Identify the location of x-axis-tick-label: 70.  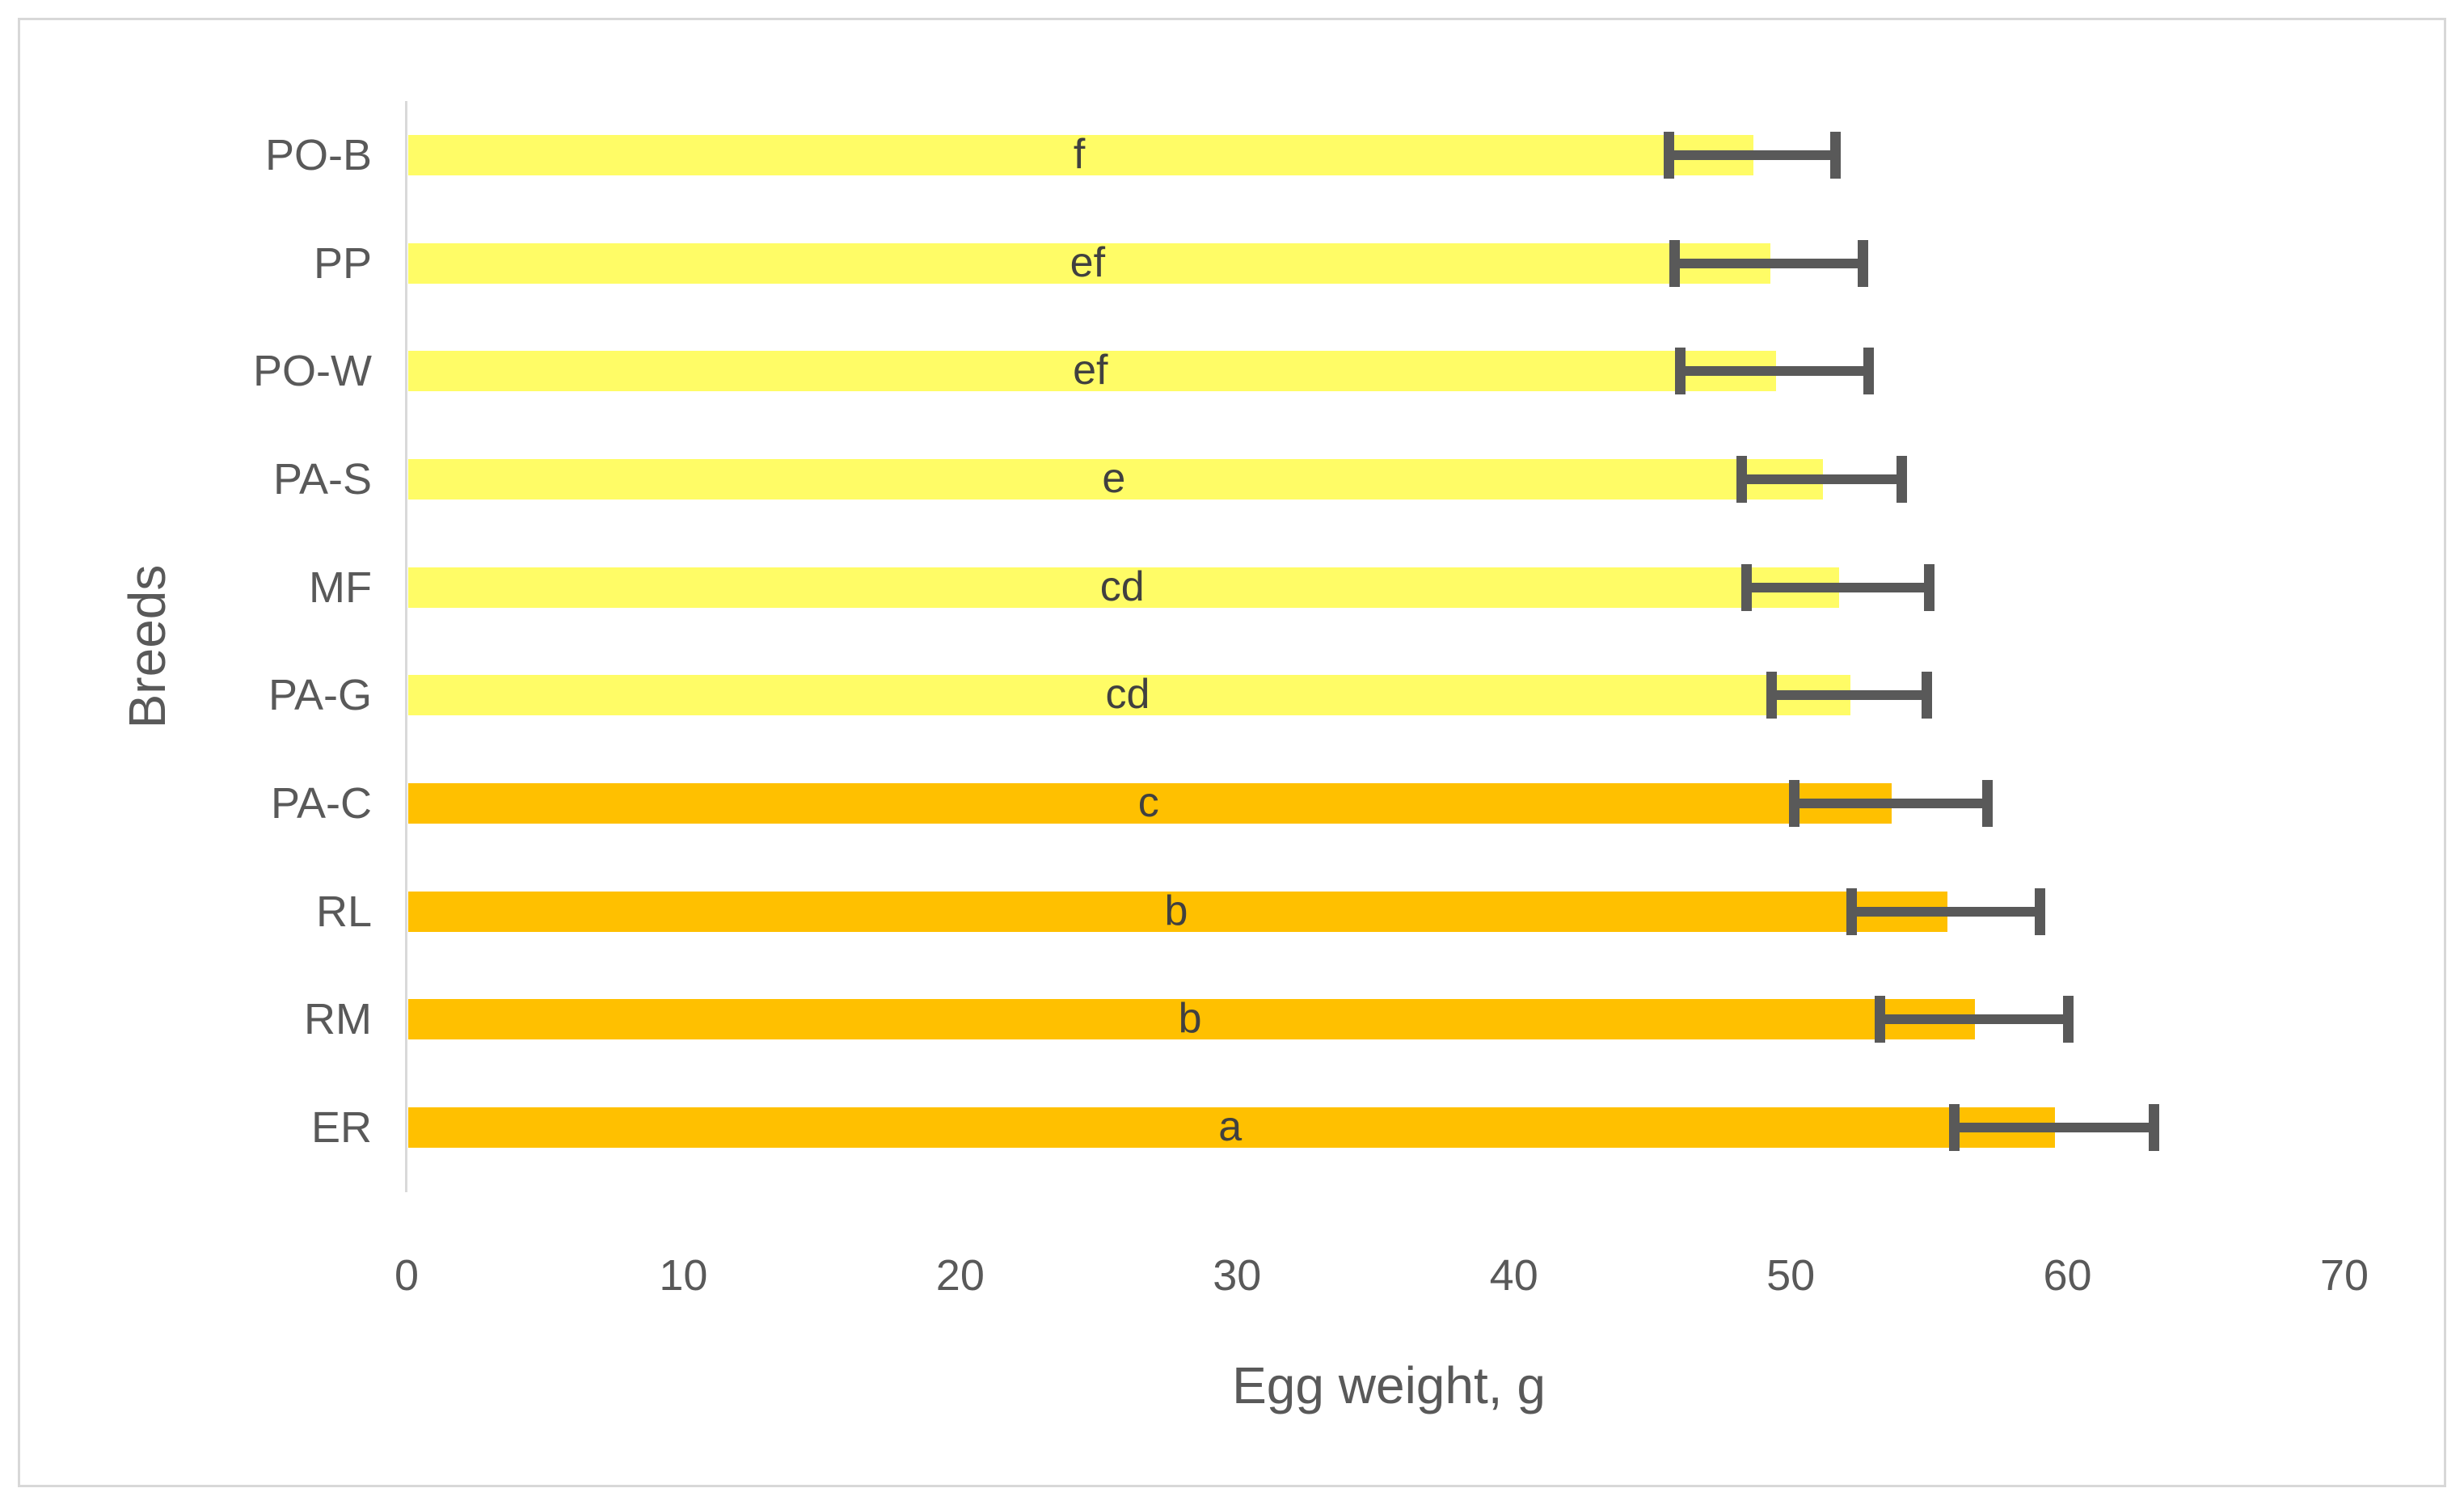
(2344, 1276).